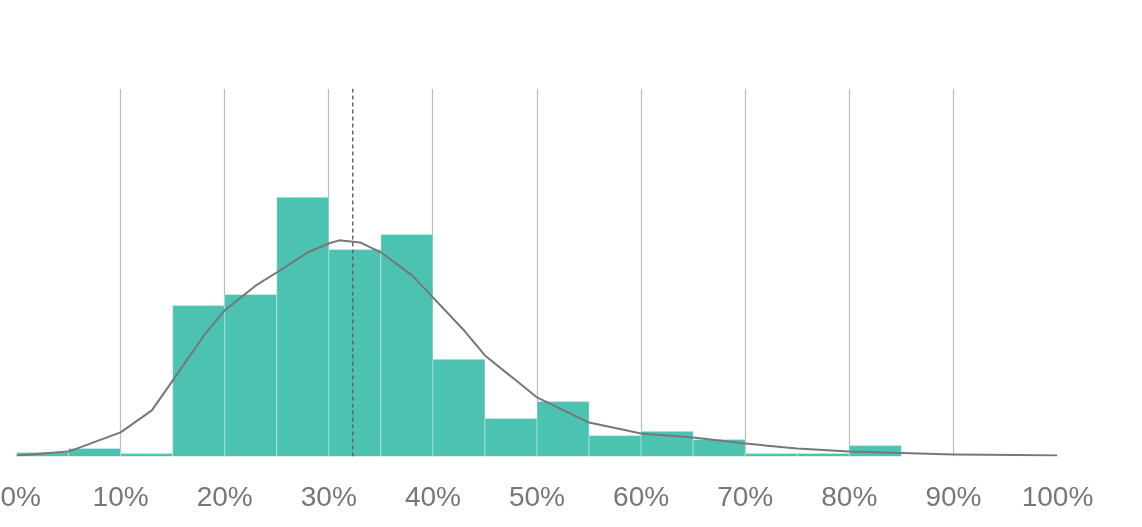 Image resolution: width=1142 pixels, height=527 pixels. What do you see at coordinates (432, 496) in the screenshot?
I see `x-tick-label: 40%` at bounding box center [432, 496].